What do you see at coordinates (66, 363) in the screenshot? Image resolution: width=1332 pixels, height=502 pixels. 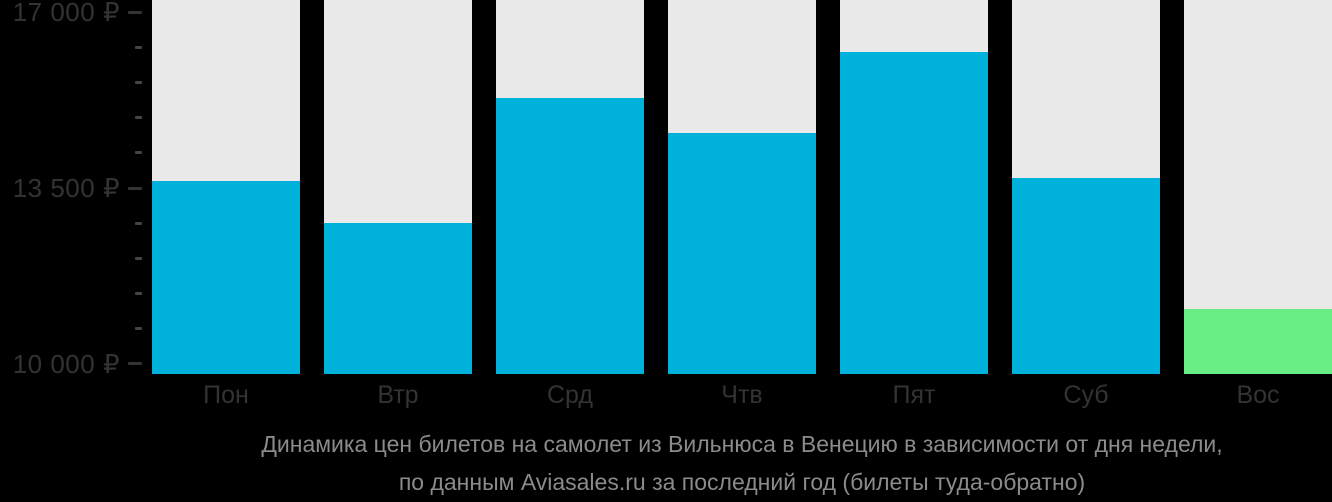 I see `y-axis-label: 10 000 ₽` at bounding box center [66, 363].